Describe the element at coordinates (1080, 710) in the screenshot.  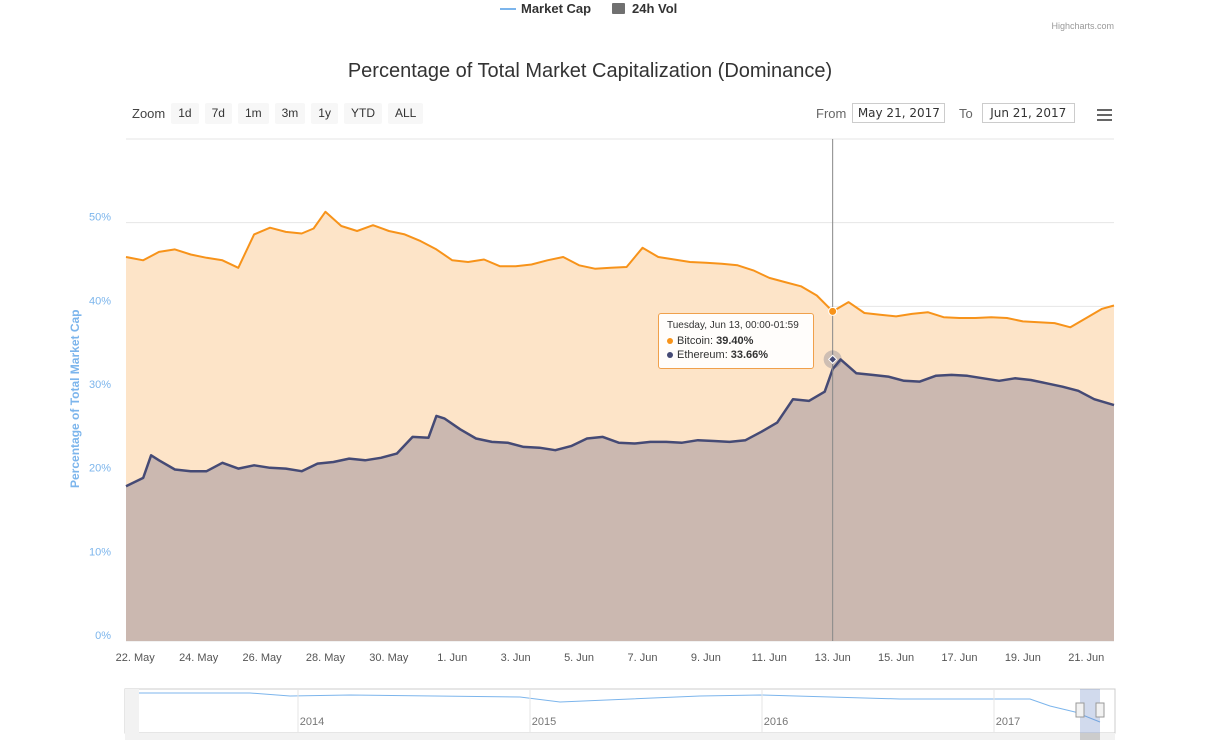
I see `navigator-left-handle` at that location.